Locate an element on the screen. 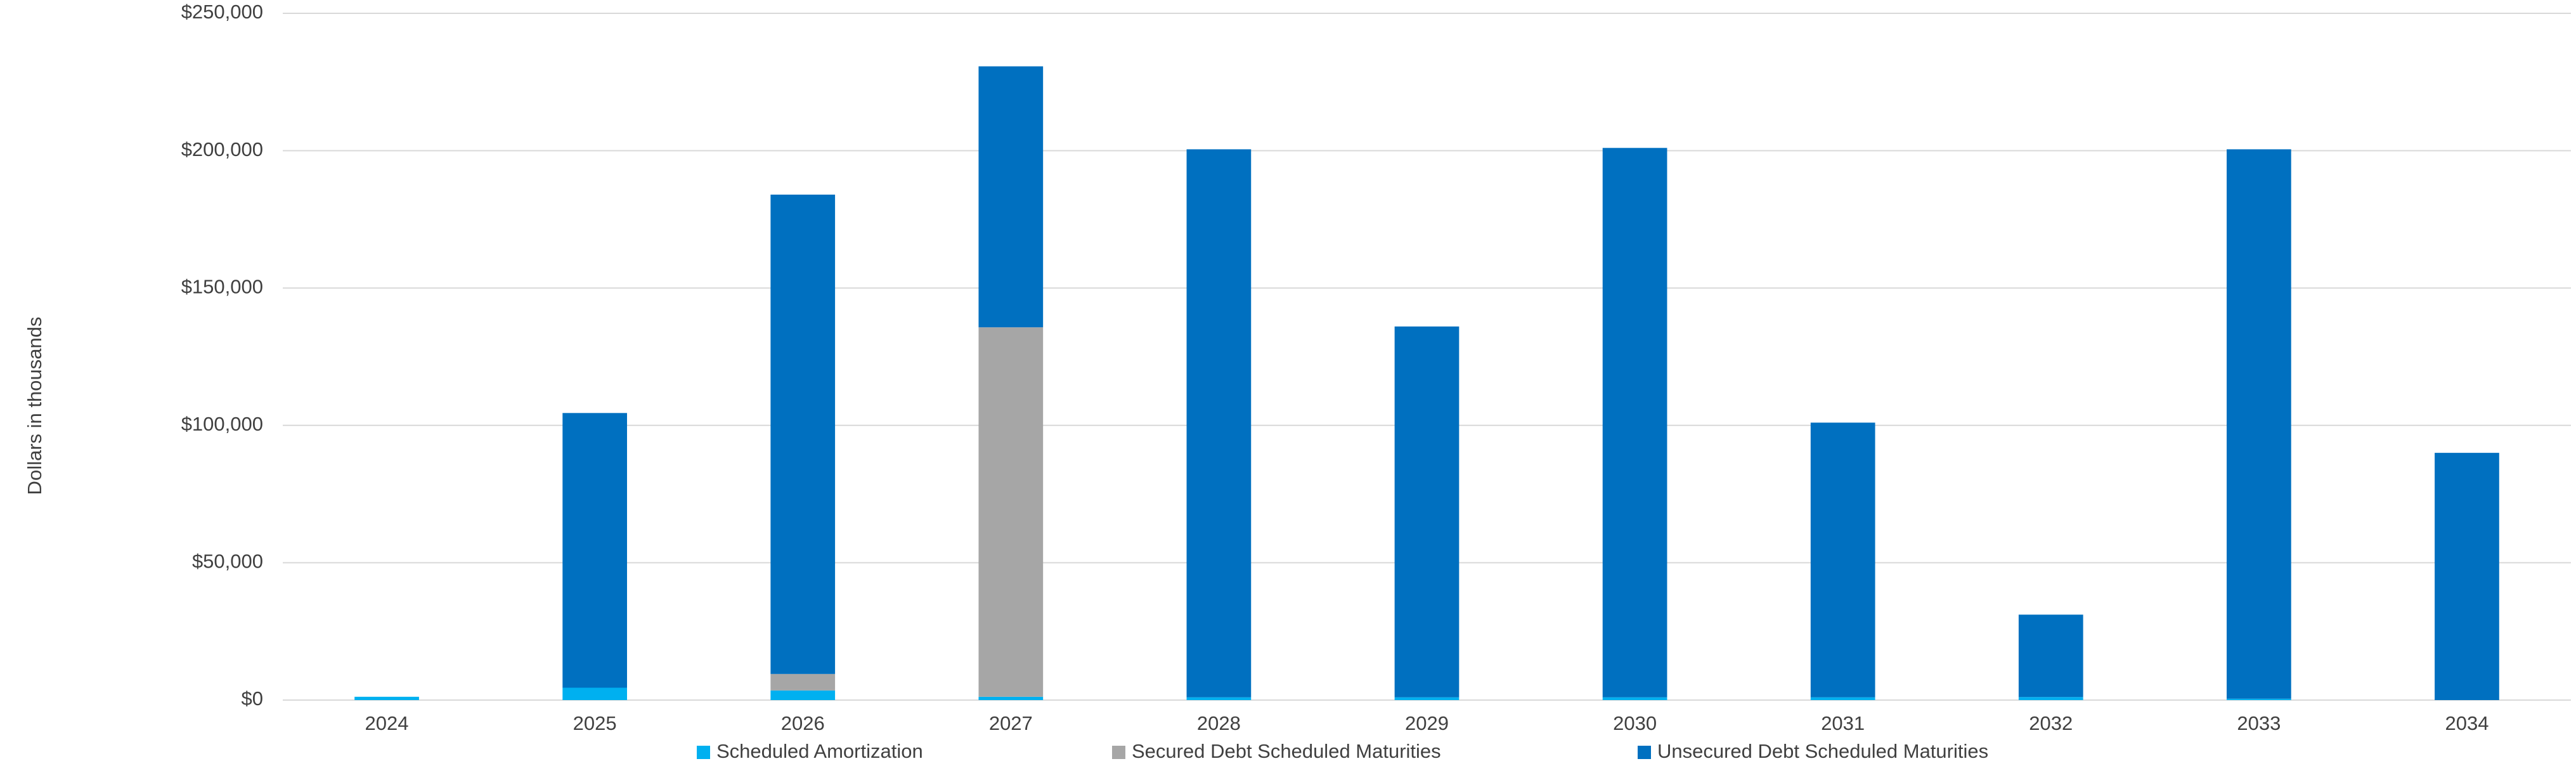 This screenshot has width=2576, height=773. x-tick-label: 2027 is located at coordinates (1011, 723).